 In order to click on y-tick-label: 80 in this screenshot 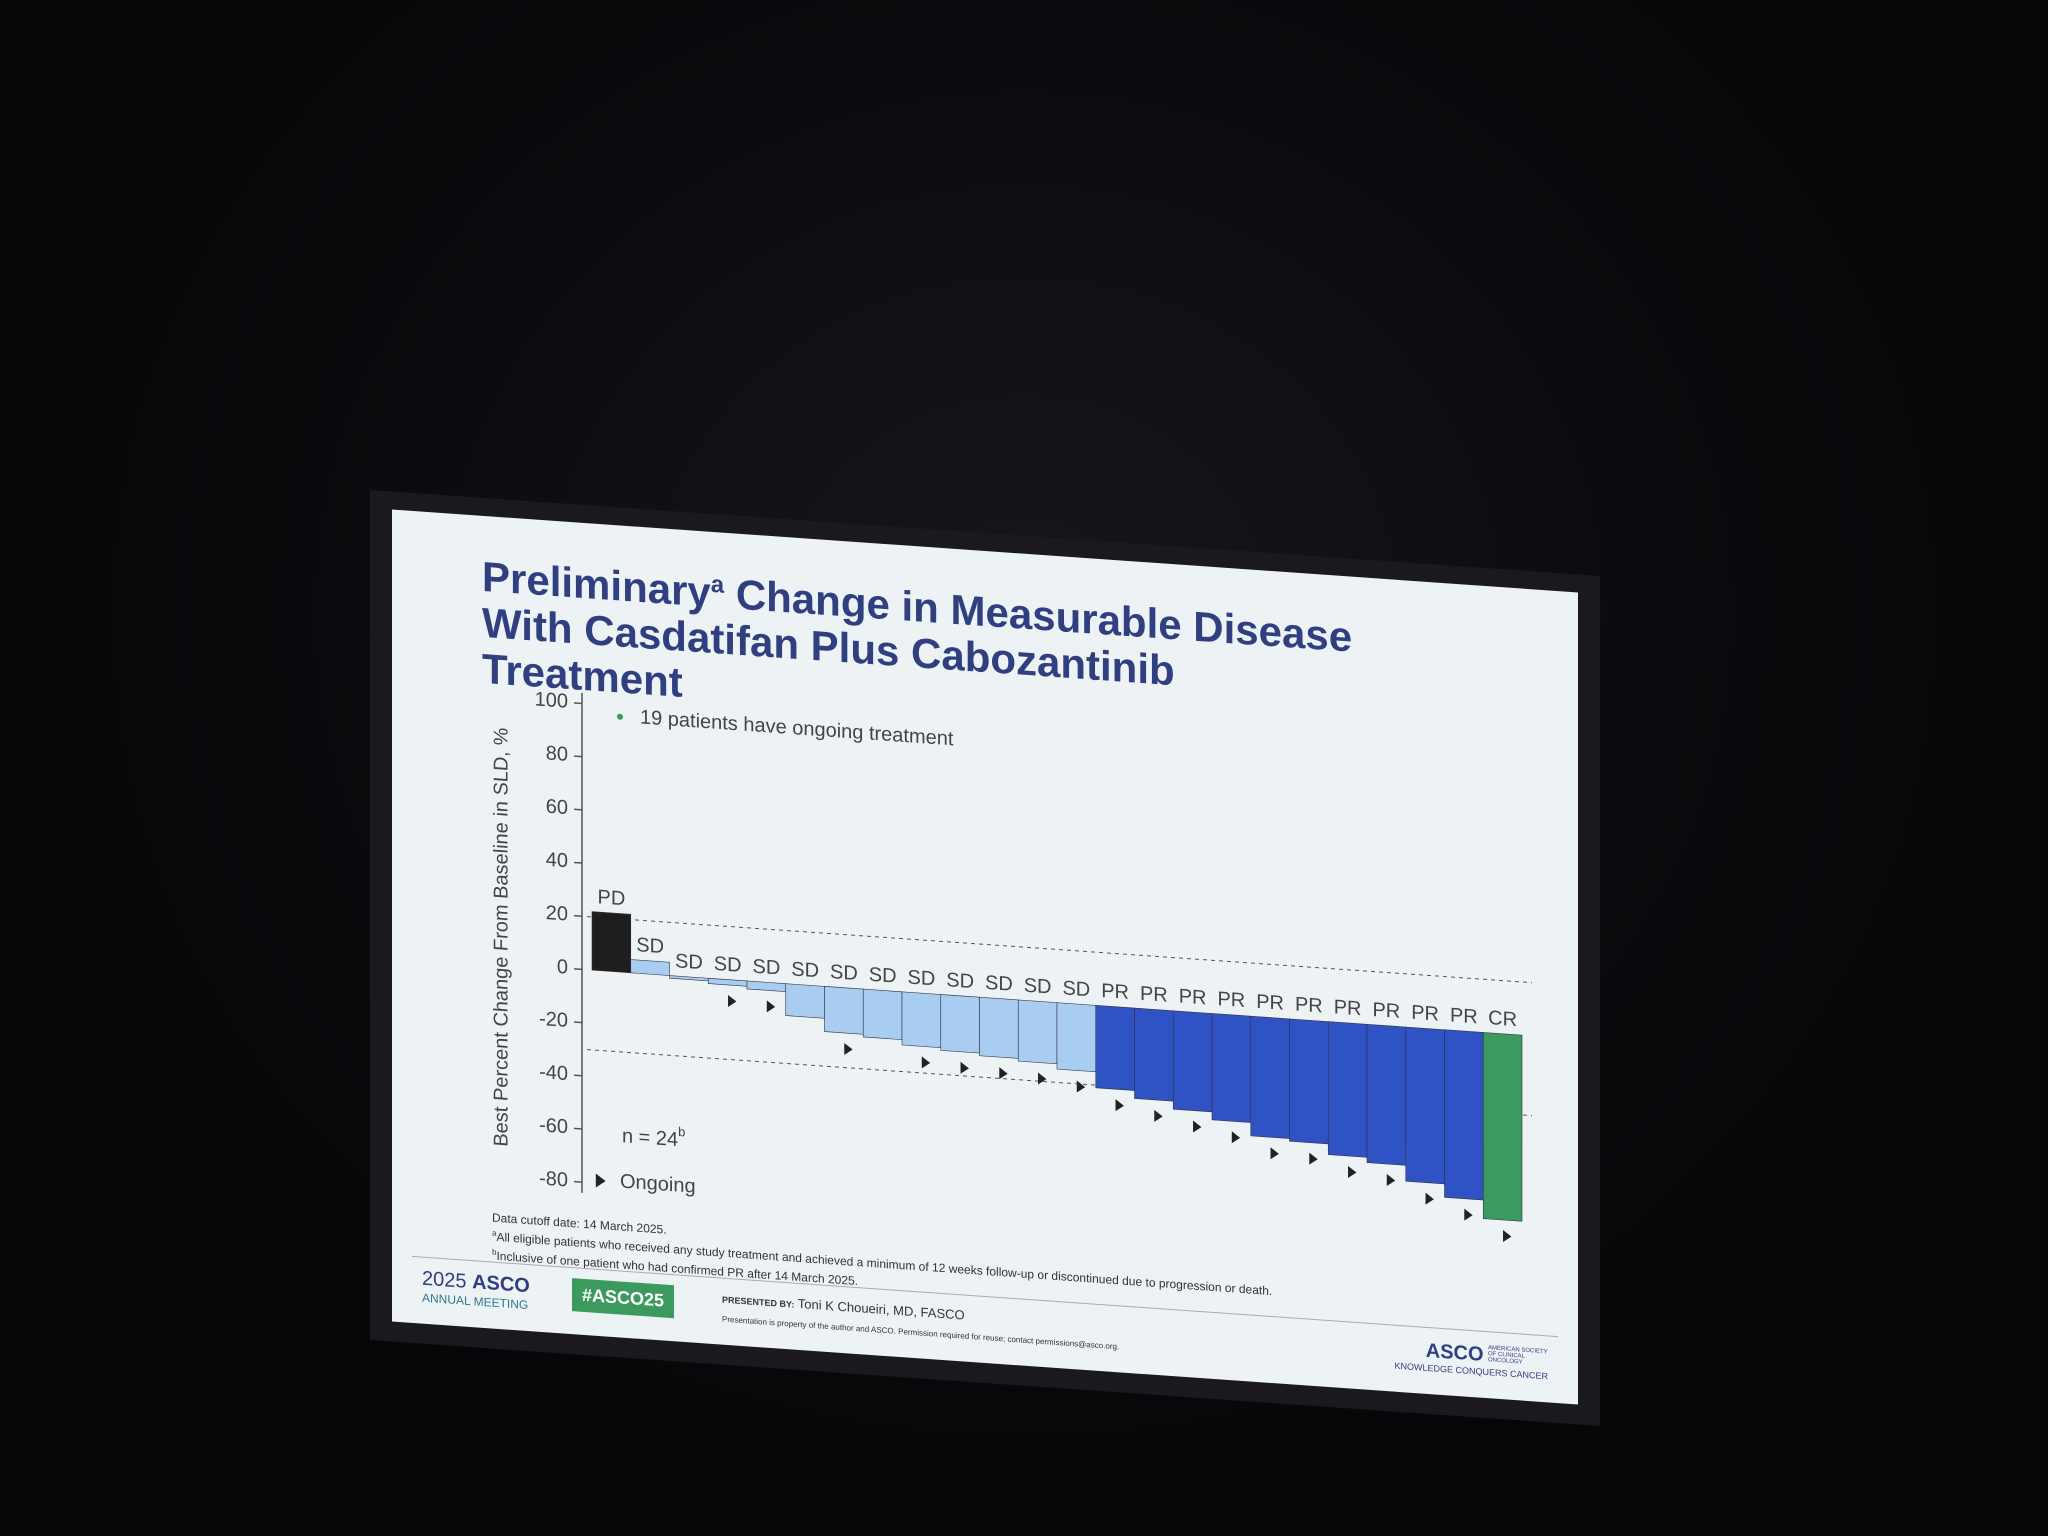, I will do `click(557, 754)`.